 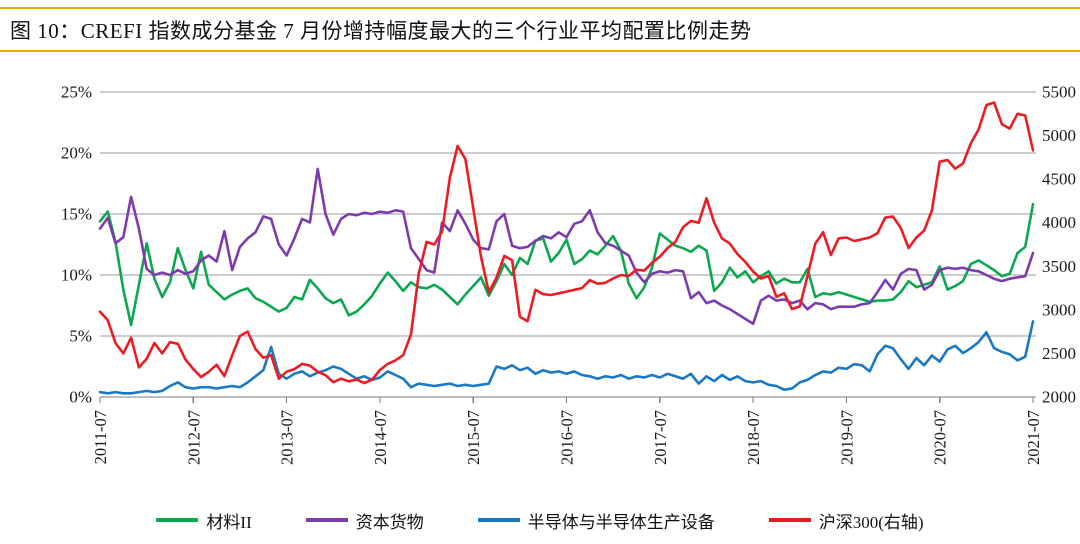 What do you see at coordinates (100, 437) in the screenshot?
I see `x-axis-tick-label: 2011-07` at bounding box center [100, 437].